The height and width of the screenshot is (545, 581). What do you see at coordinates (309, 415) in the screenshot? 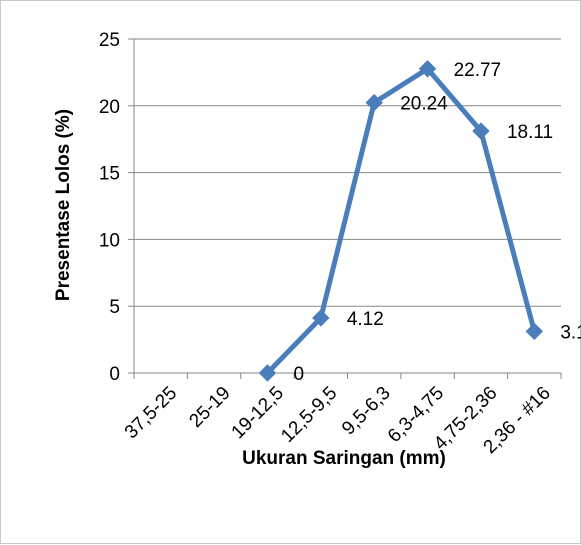
I see `x-tick-label: 12,5-9,5` at bounding box center [309, 415].